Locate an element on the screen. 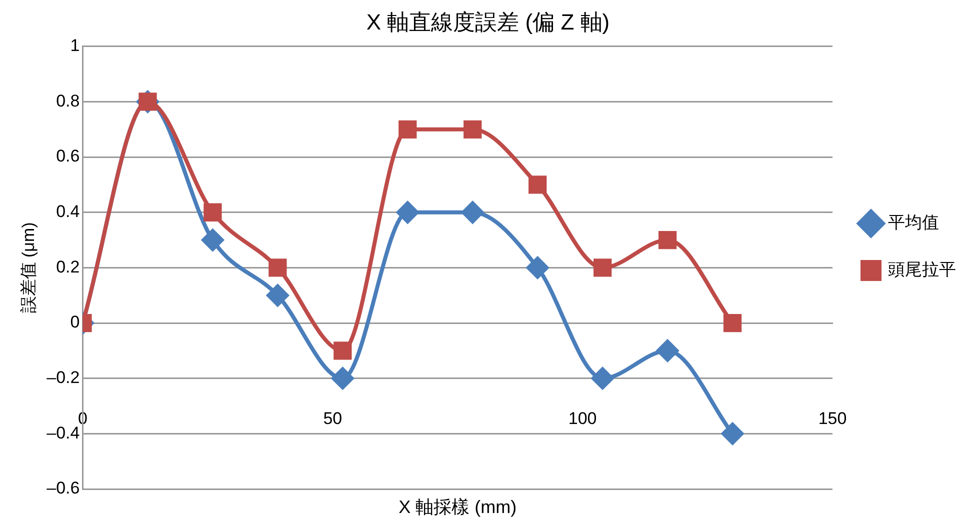 The width and height of the screenshot is (976, 521). chart-title: X 軸直線度誤差 (偏 Z 軸) is located at coordinates (488, 21).